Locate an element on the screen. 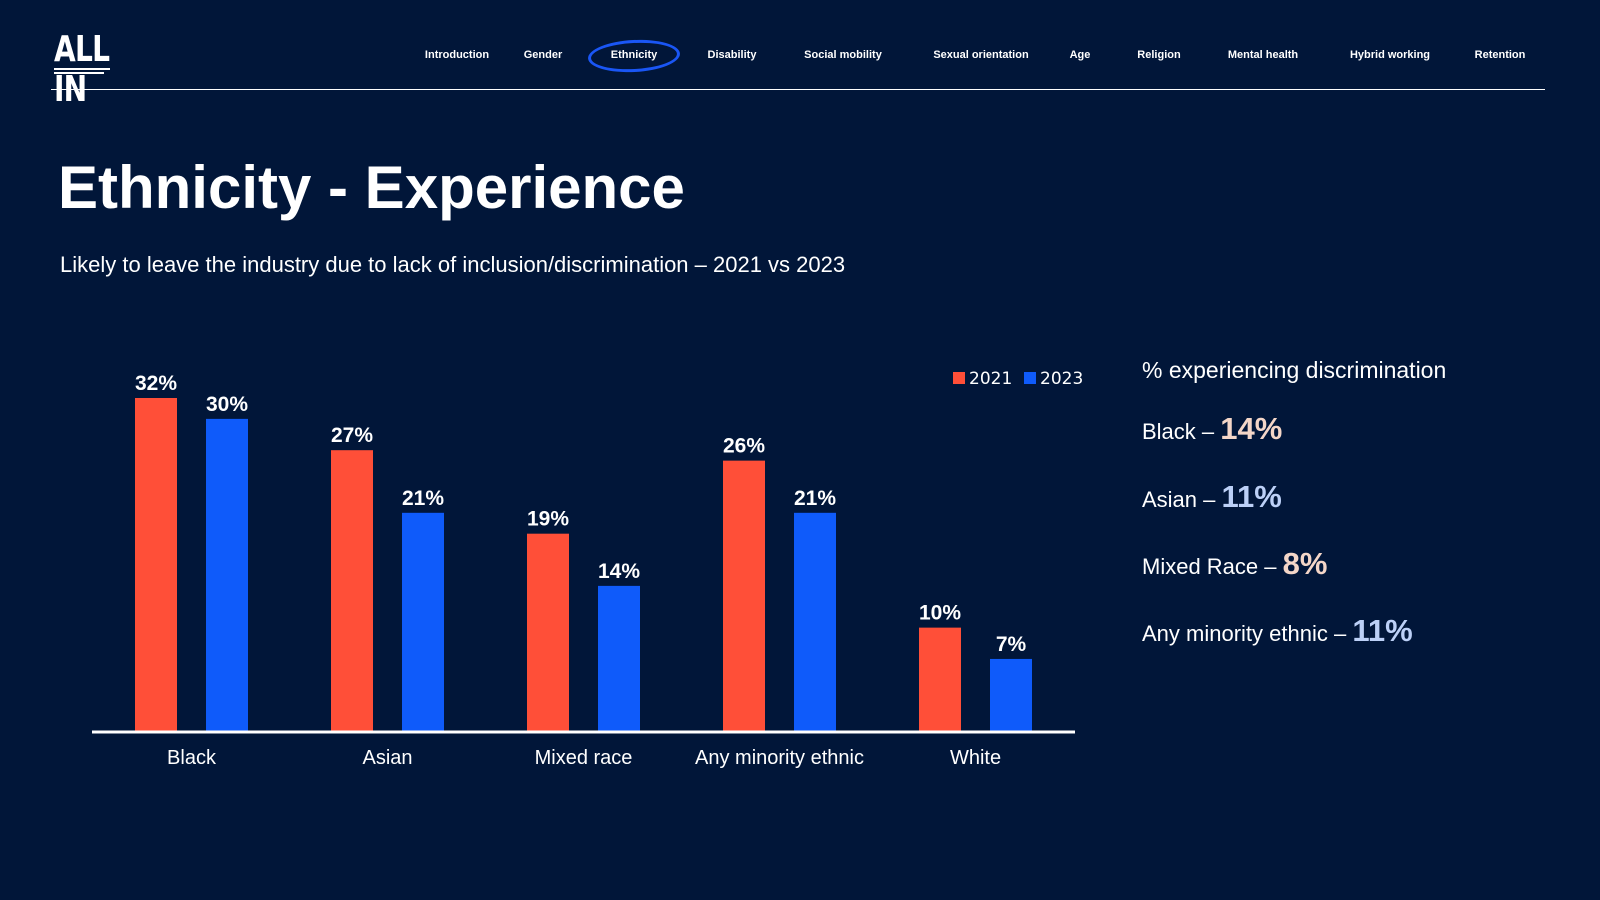 This screenshot has height=900, width=1600. bar-any-minority-ethnic-2021 is located at coordinates (744, 596).